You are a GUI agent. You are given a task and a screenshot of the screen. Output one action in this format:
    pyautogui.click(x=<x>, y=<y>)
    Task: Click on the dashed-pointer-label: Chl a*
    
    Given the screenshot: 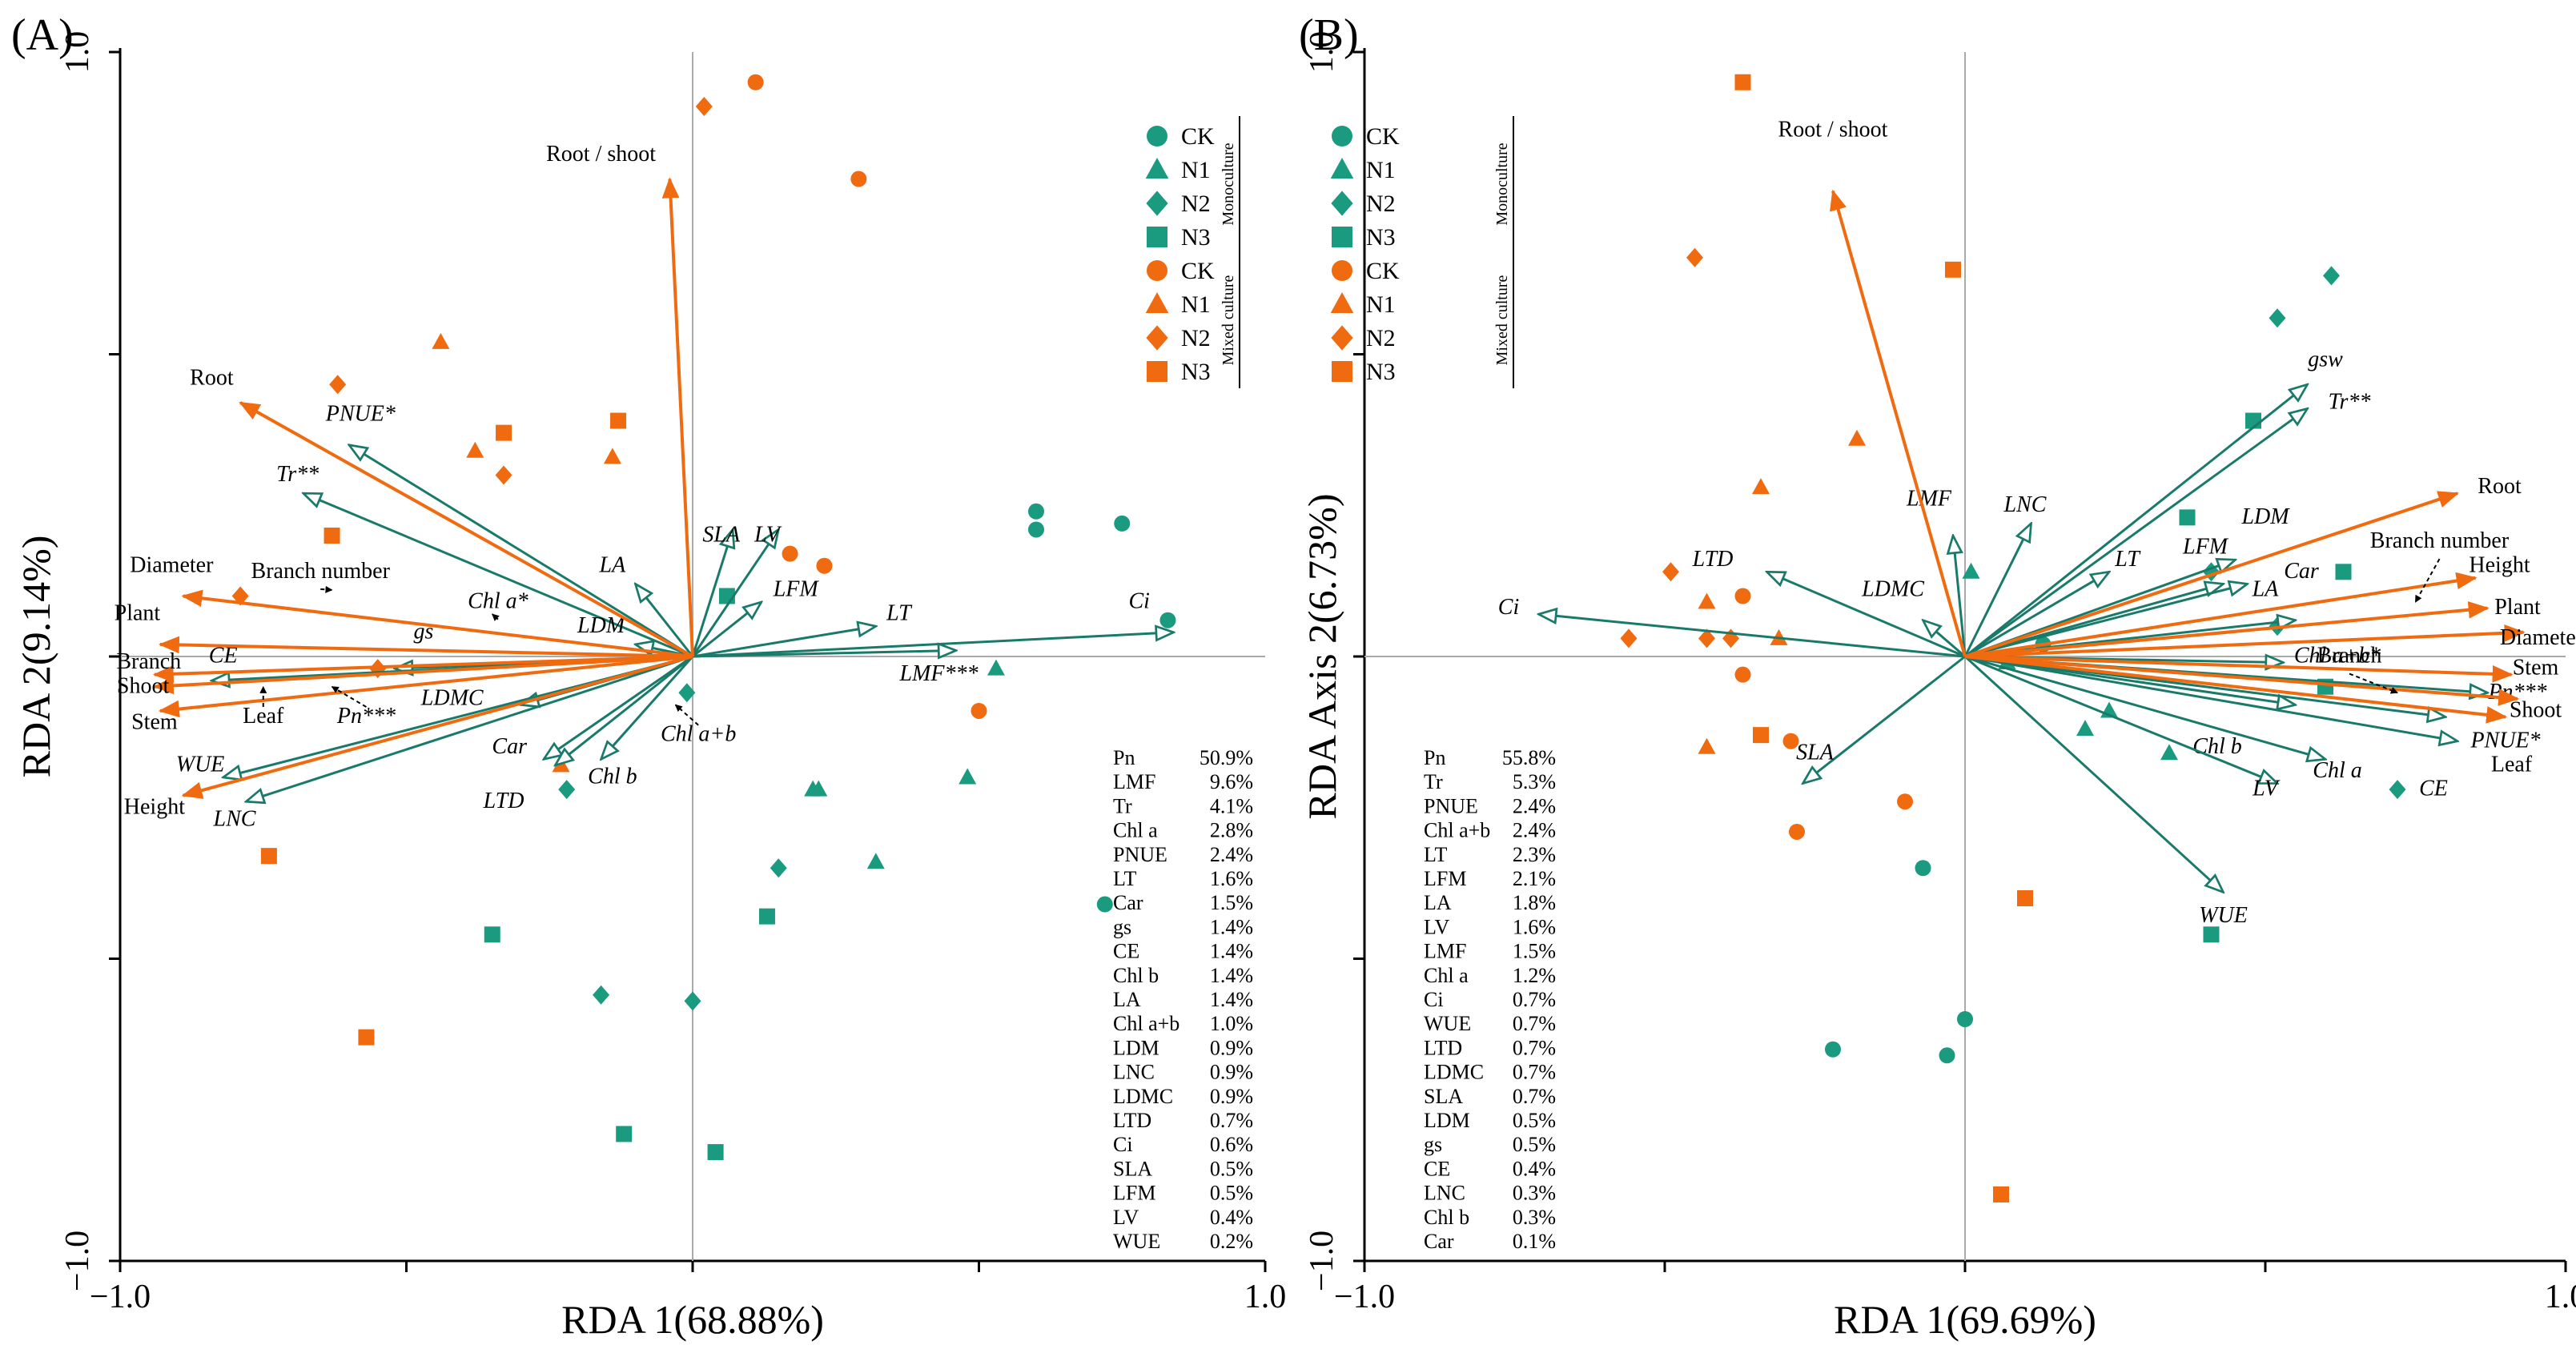 What is the action you would take?
    pyautogui.click(x=498, y=601)
    